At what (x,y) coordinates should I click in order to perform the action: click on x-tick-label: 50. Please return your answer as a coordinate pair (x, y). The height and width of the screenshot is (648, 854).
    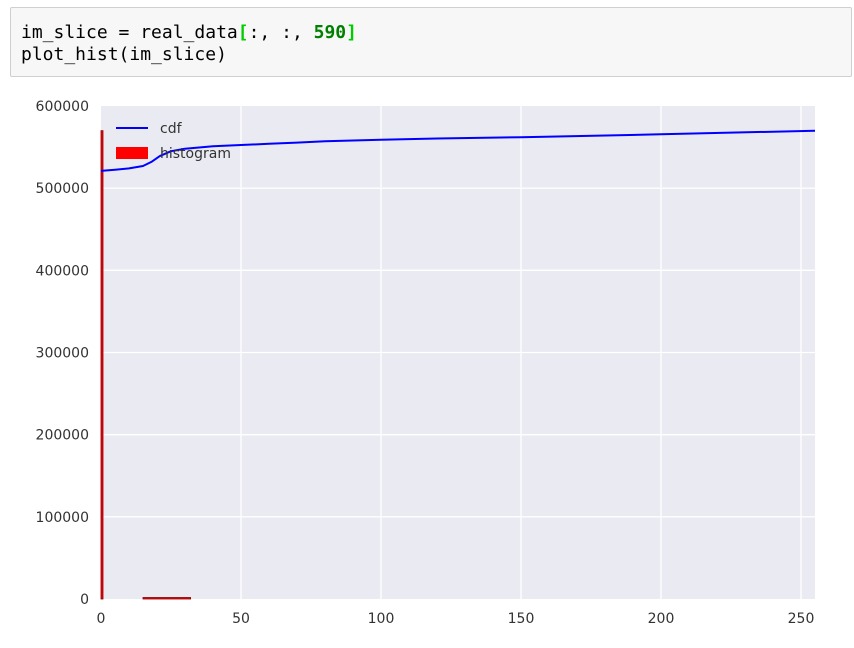
    Looking at the image, I should click on (241, 619).